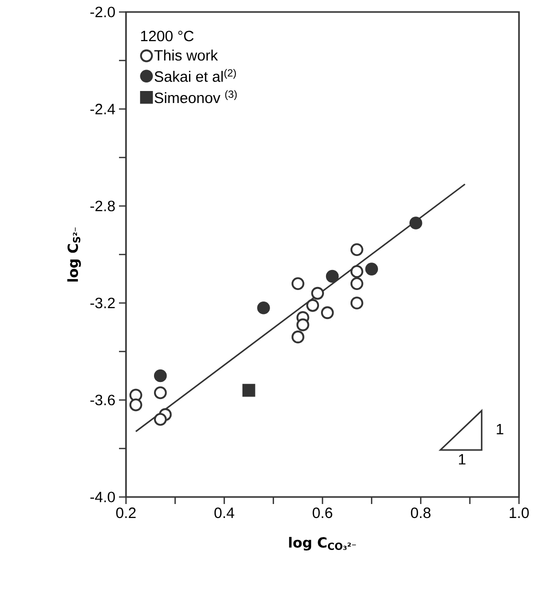  What do you see at coordinates (322, 513) in the screenshot?
I see `x-tick-label: 0.6` at bounding box center [322, 513].